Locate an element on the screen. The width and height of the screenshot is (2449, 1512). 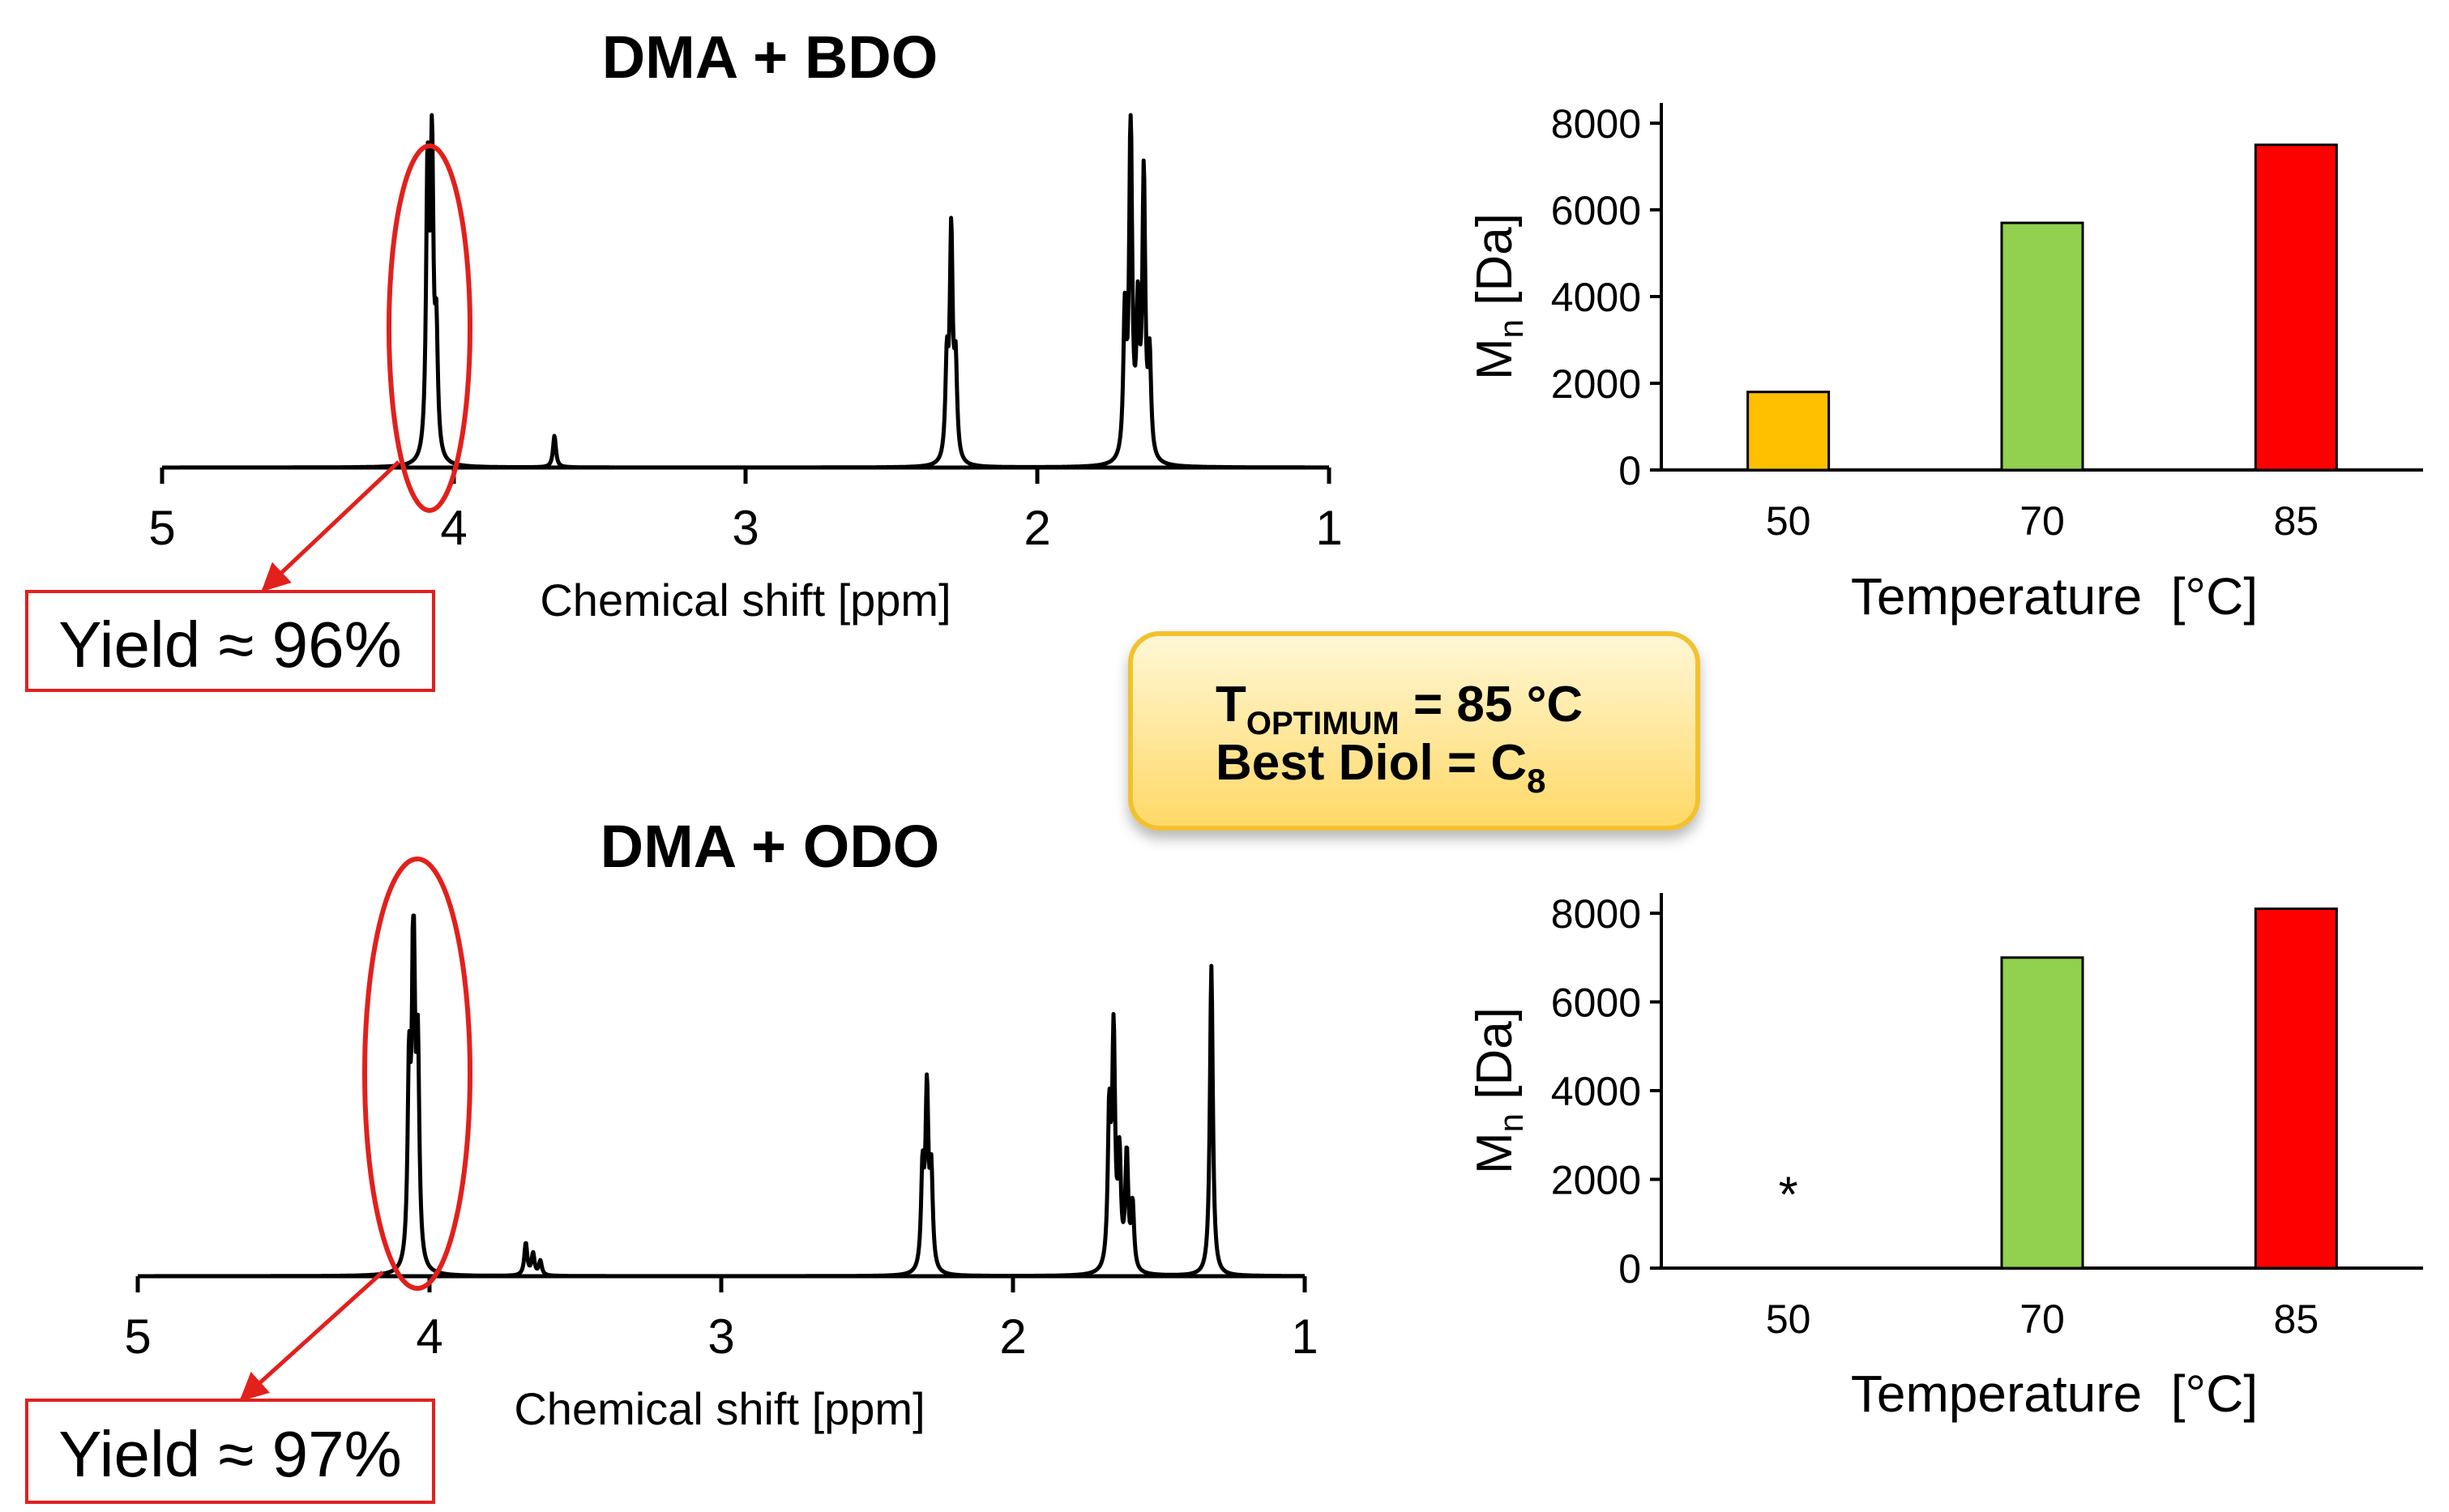
yield-label: Yield ≈ 97% is located at coordinates (229, 1454).